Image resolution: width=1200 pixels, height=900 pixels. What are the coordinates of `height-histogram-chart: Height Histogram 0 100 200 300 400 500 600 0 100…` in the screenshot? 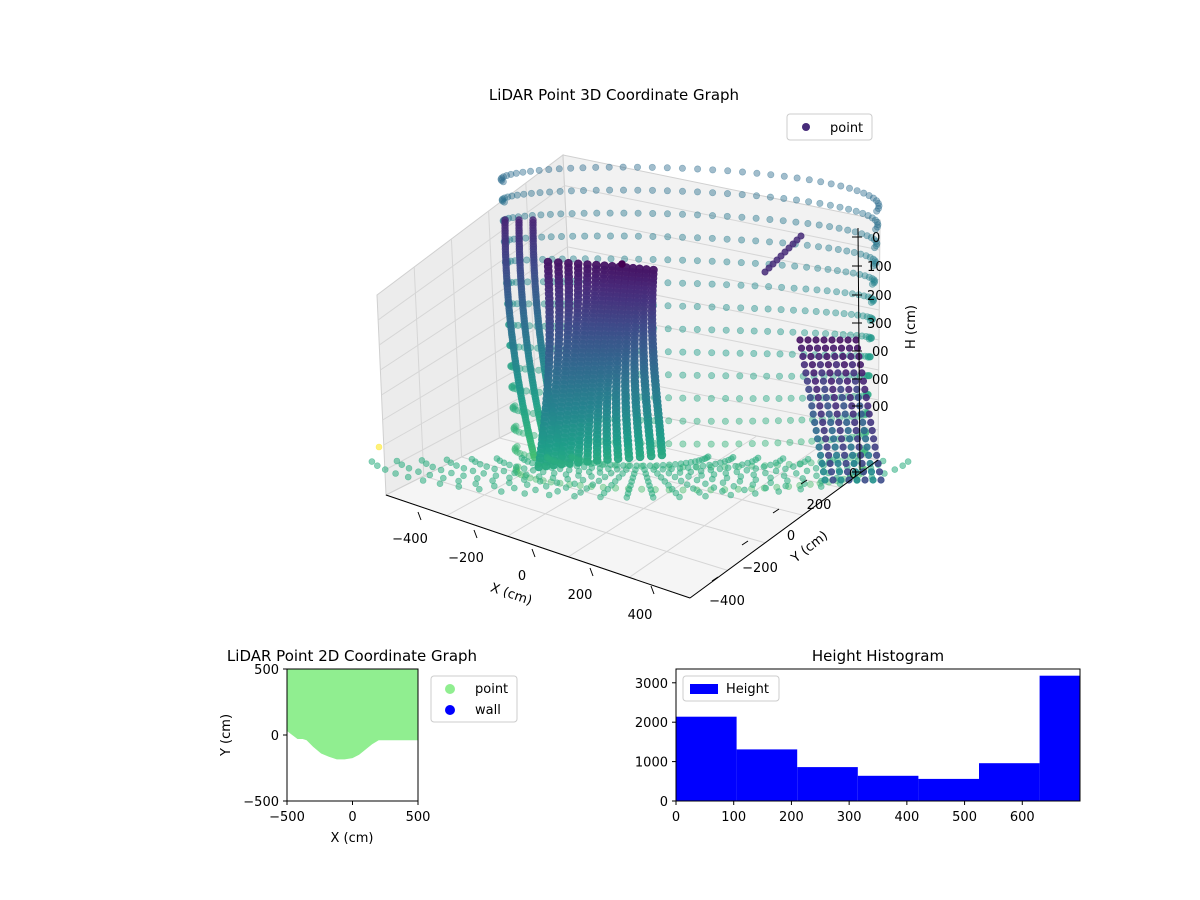 It's located at (858, 736).